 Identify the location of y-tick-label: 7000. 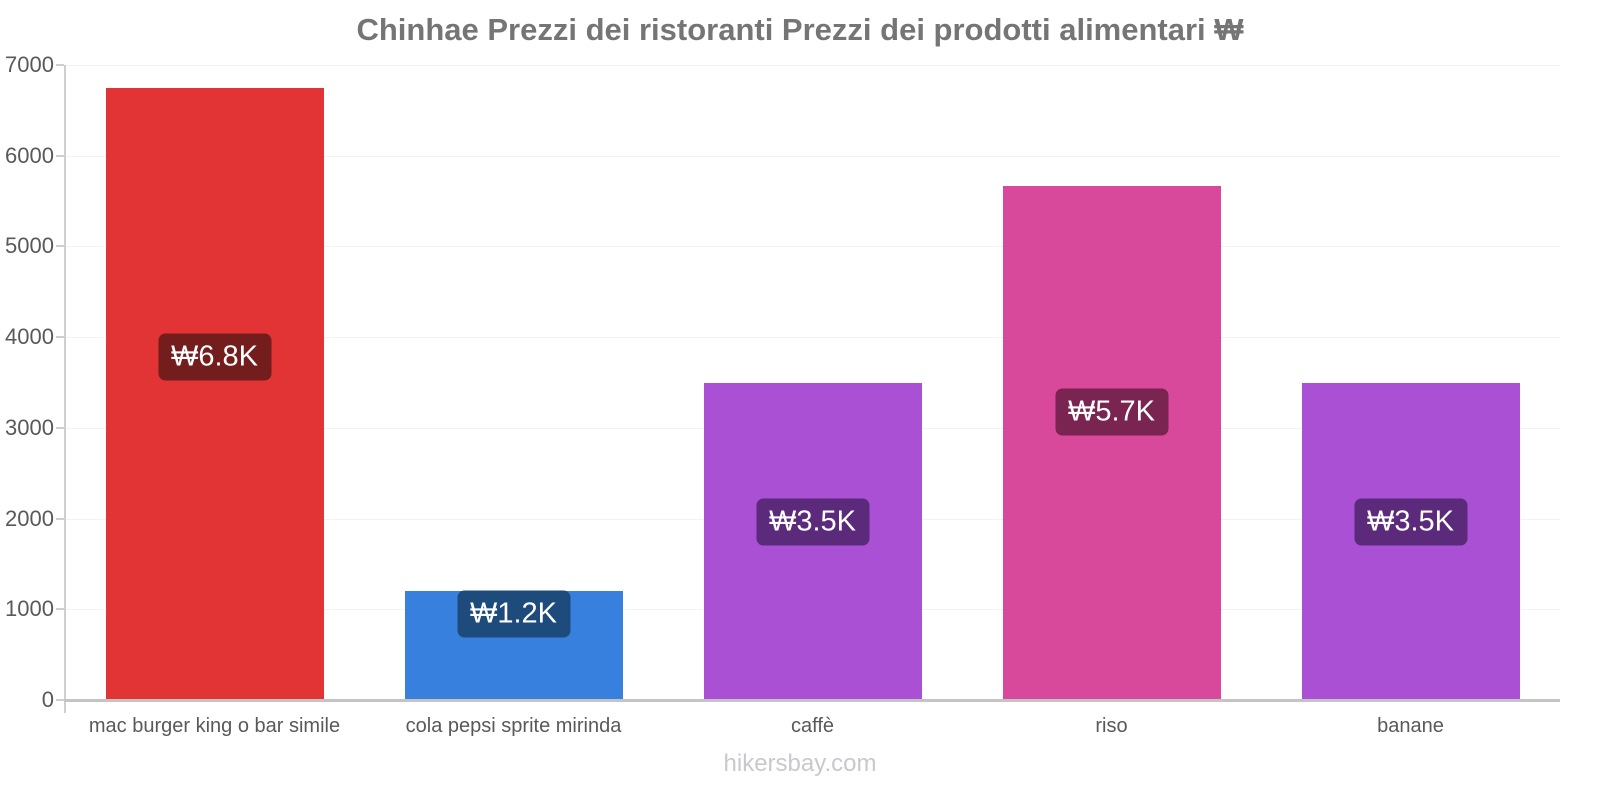
(29, 64).